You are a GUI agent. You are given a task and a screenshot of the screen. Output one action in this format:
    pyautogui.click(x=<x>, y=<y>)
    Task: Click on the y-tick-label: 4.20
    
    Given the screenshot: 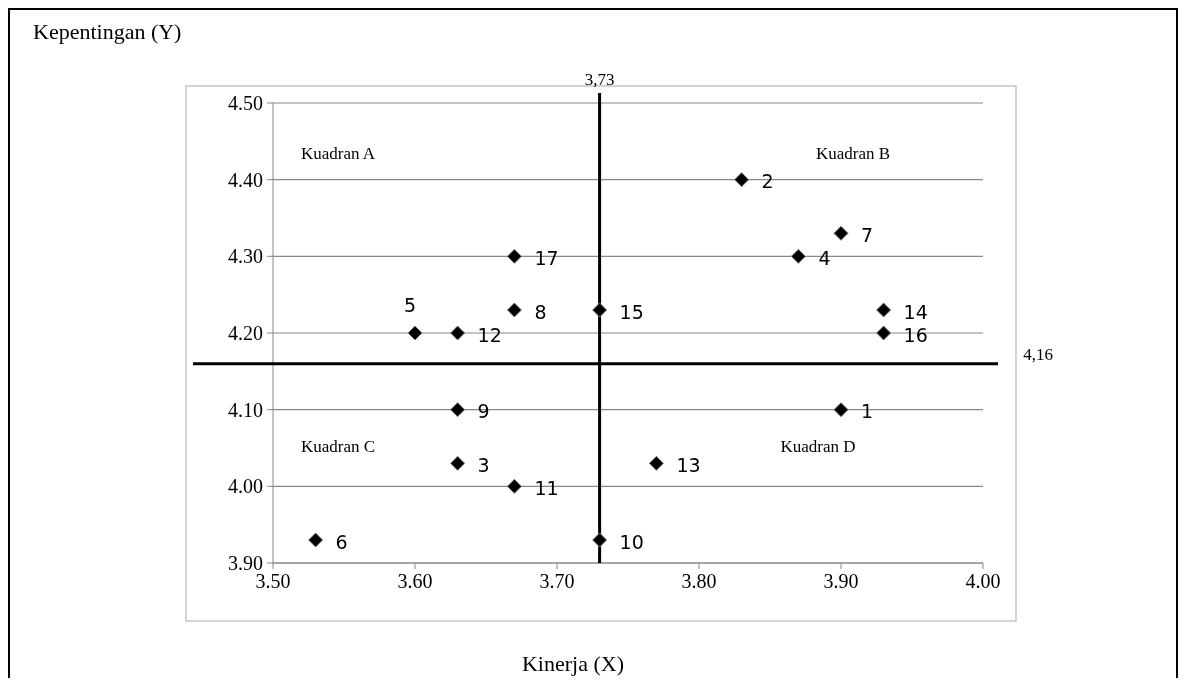 What is the action you would take?
    pyautogui.click(x=245, y=333)
    